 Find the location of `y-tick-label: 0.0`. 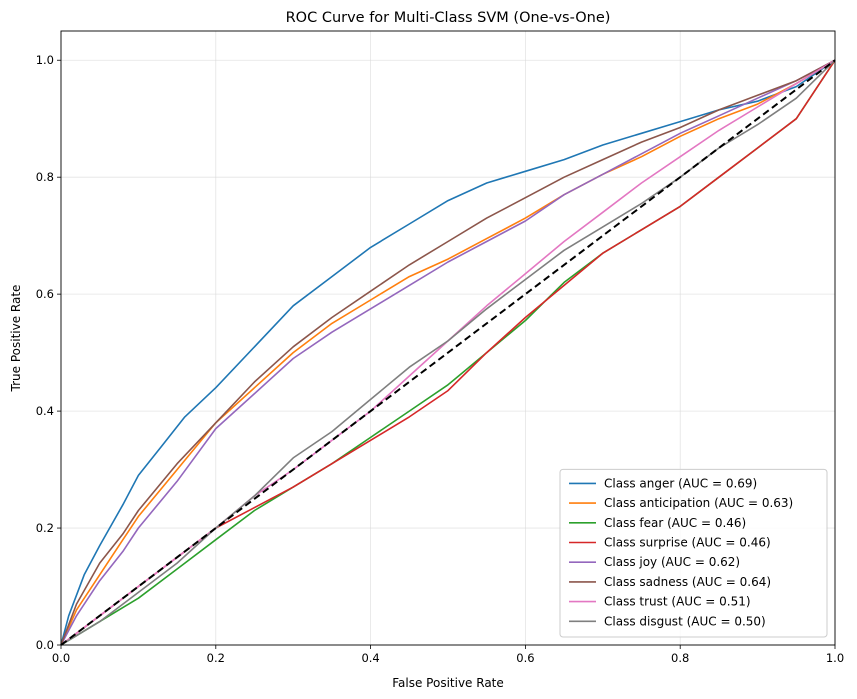

y-tick-label: 0.0 is located at coordinates (45, 645).